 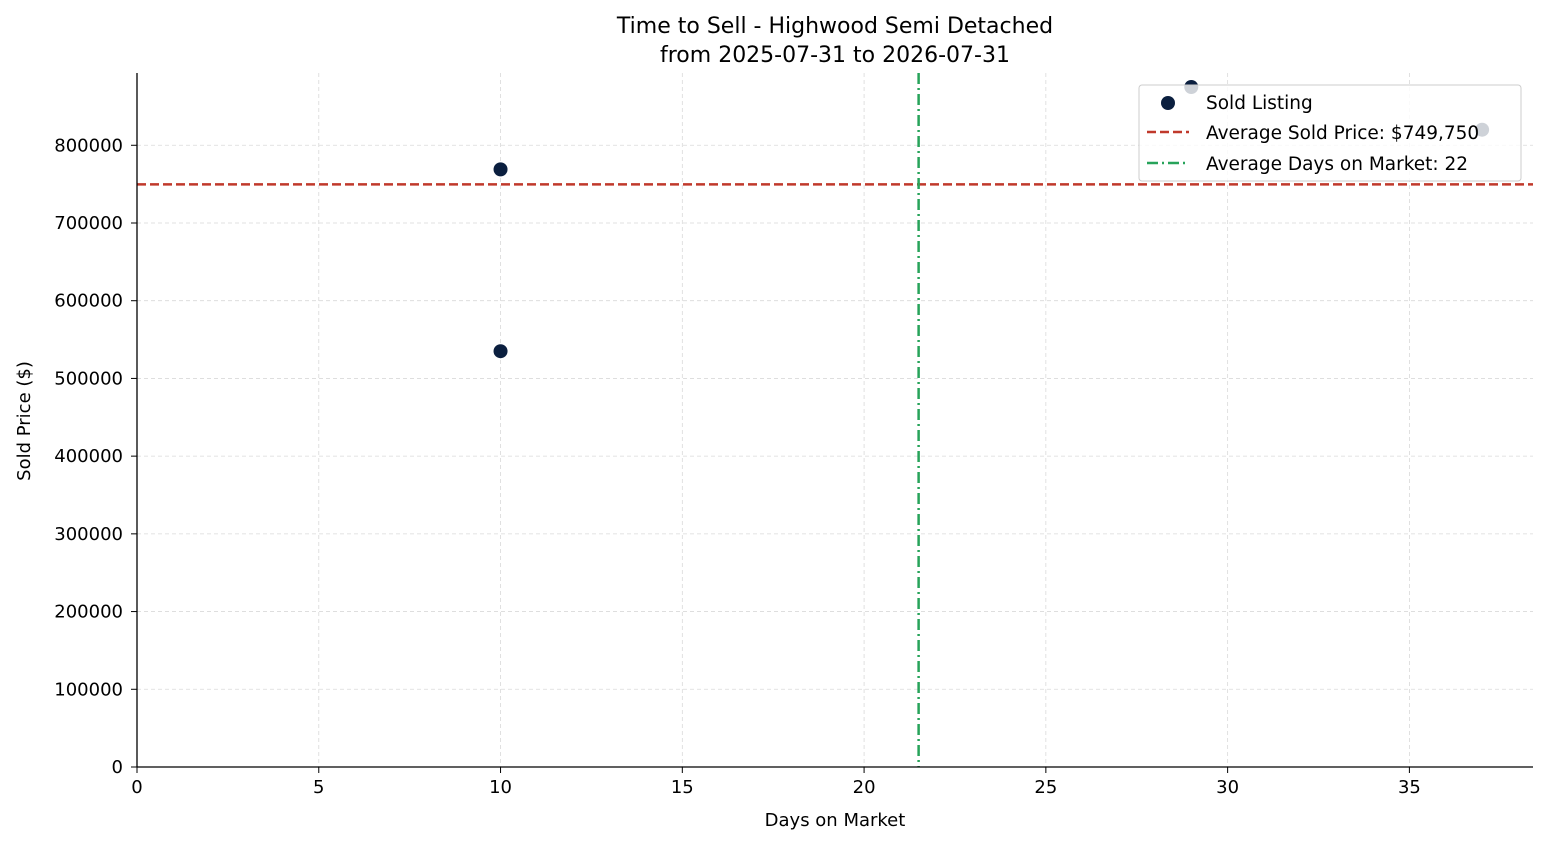 What do you see at coordinates (88, 456) in the screenshot?
I see `y-tick-label: 400000` at bounding box center [88, 456].